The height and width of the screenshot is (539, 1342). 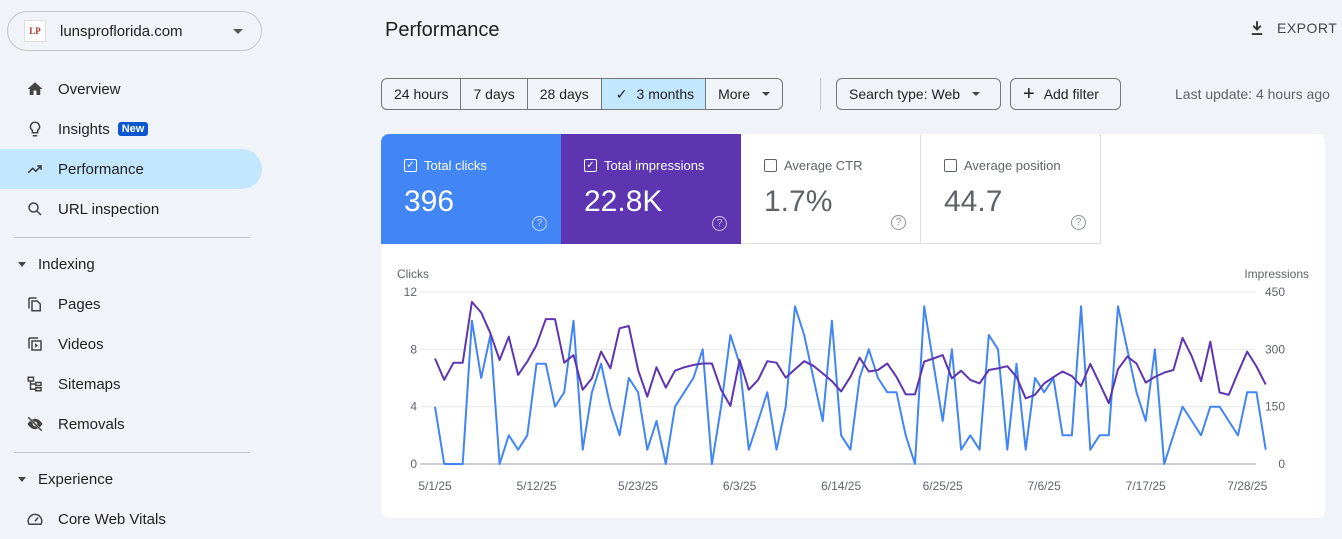 What do you see at coordinates (35, 424) in the screenshot?
I see `eye-off-icon` at bounding box center [35, 424].